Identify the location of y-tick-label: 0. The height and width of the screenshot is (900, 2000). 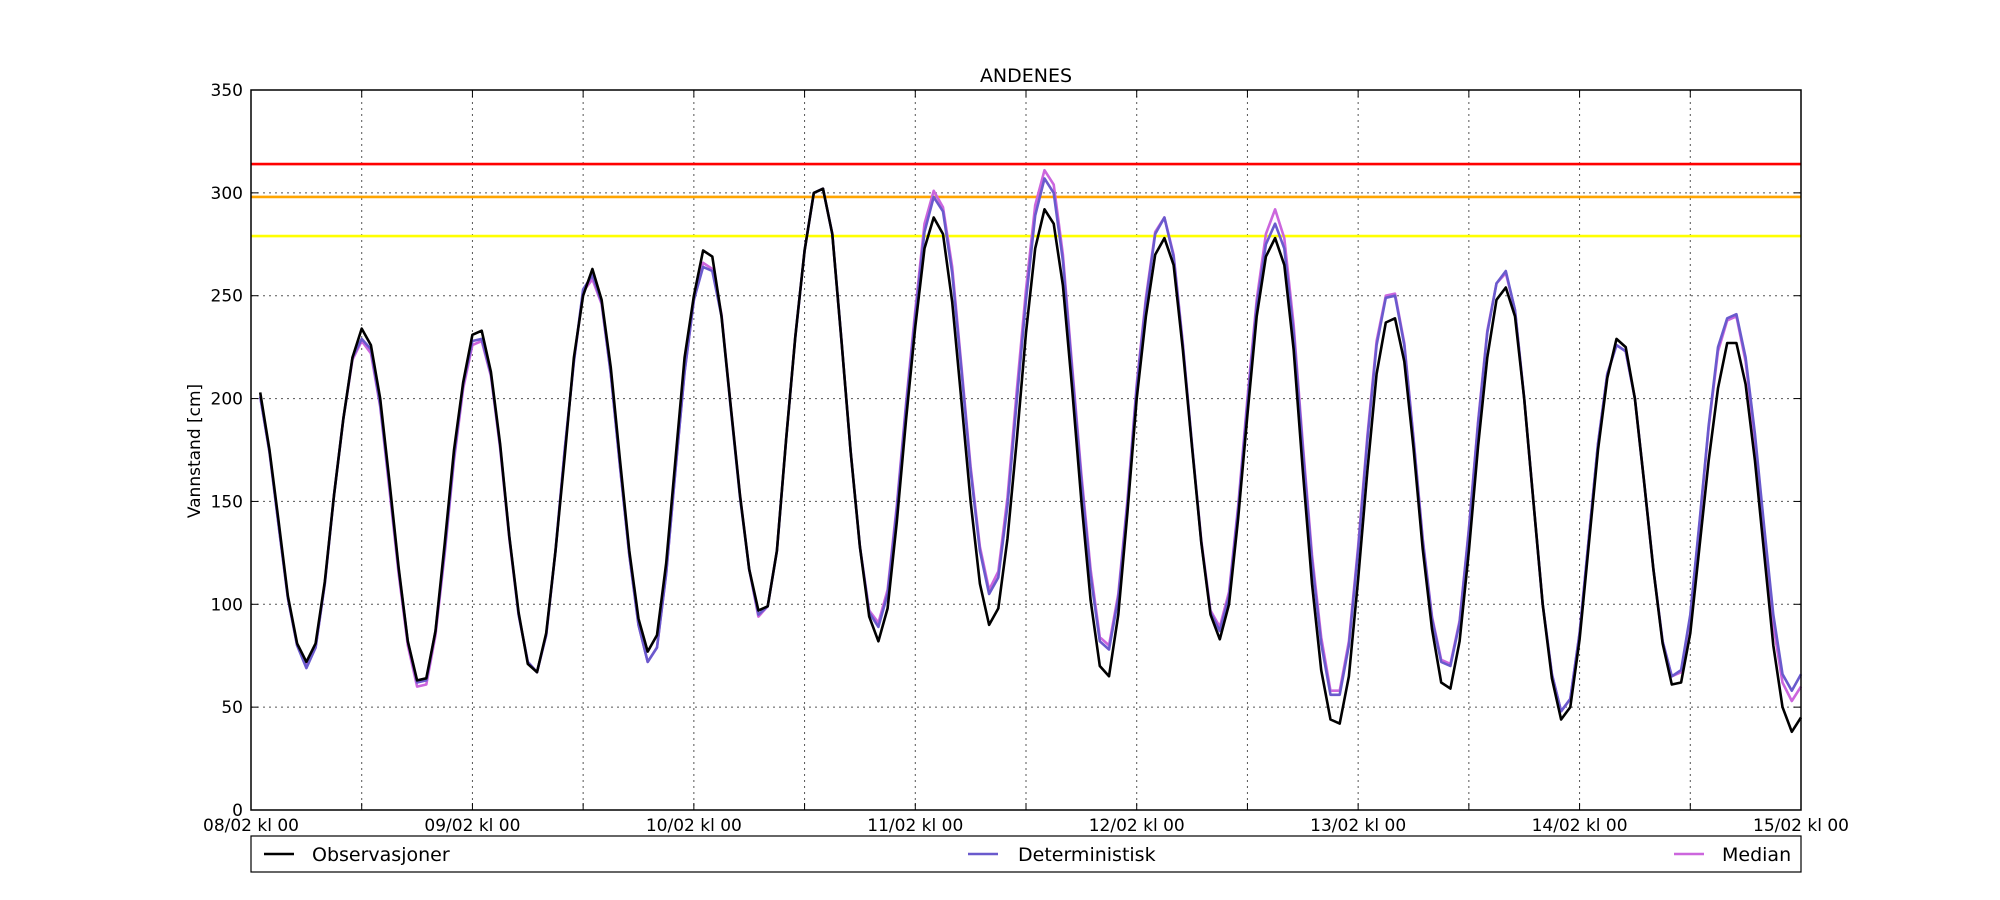
(237, 811).